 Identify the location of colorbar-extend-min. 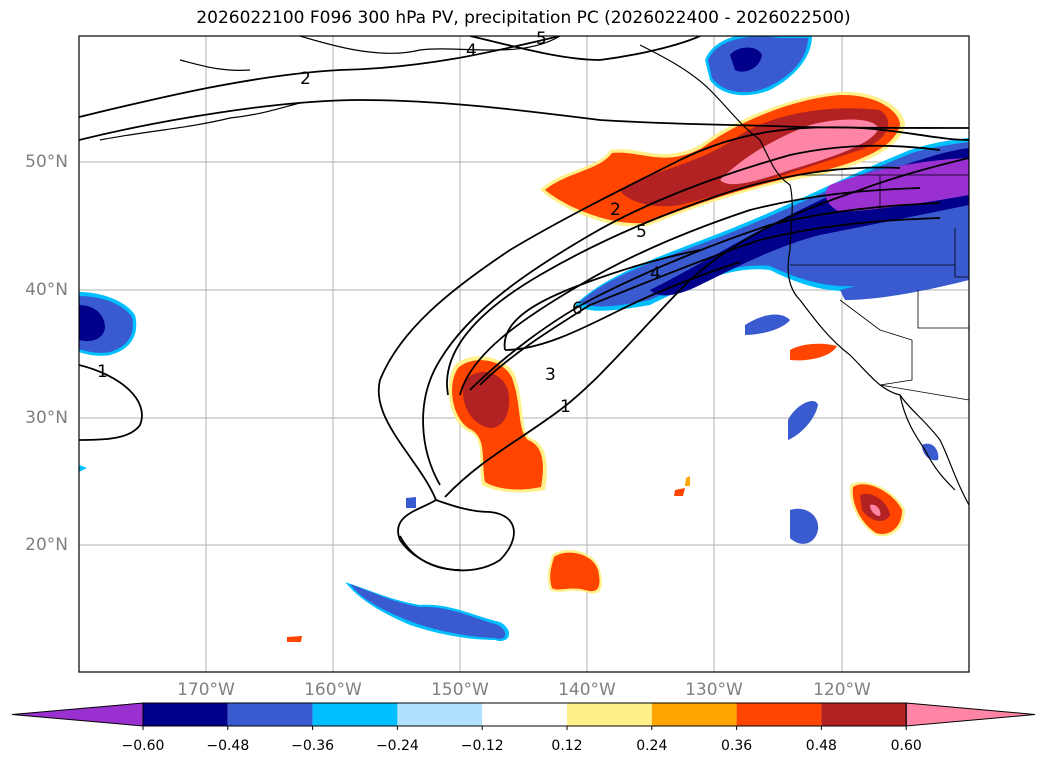
(77, 714).